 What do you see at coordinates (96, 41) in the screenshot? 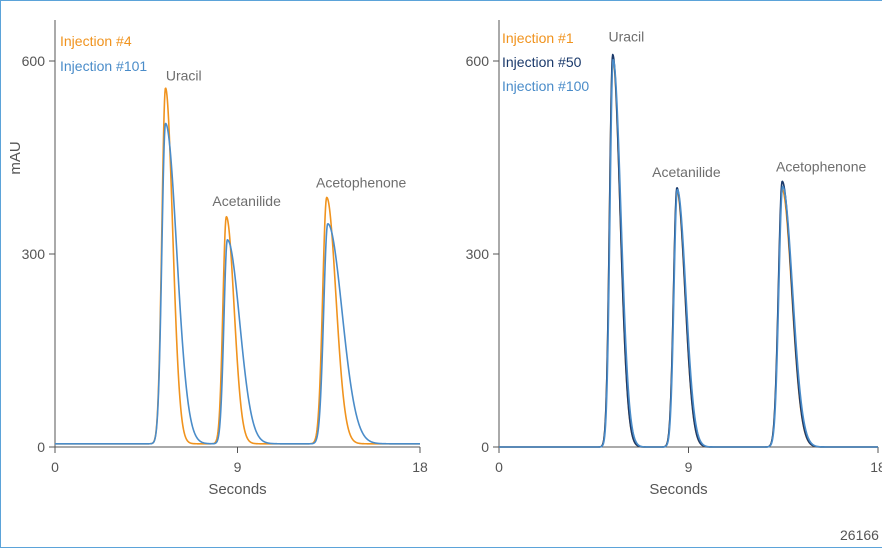
I see `legend-entry: Injection #4` at bounding box center [96, 41].